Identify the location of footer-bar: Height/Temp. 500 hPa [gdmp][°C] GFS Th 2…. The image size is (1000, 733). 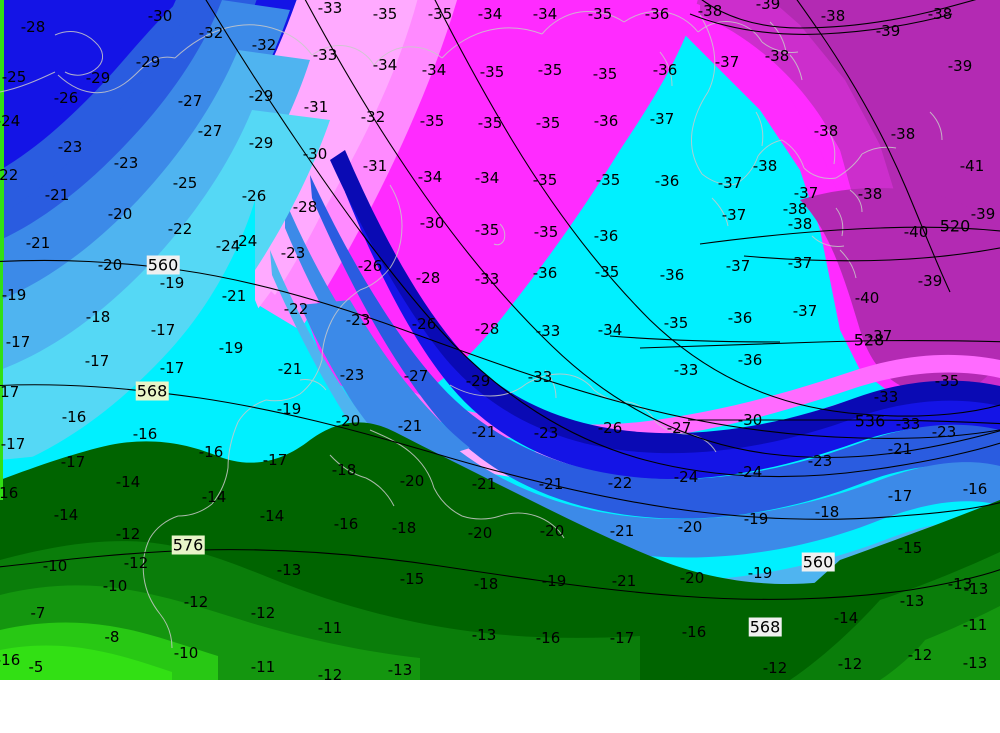
(500, 706).